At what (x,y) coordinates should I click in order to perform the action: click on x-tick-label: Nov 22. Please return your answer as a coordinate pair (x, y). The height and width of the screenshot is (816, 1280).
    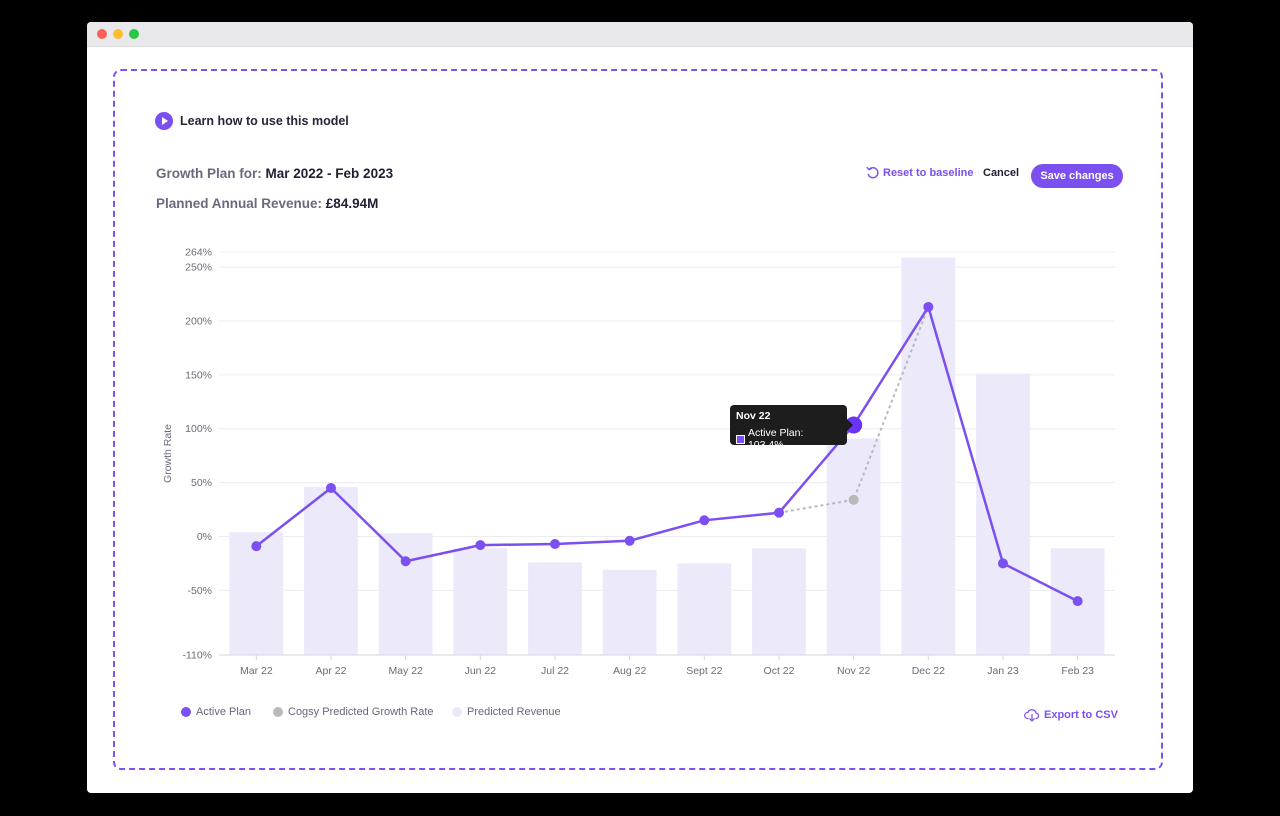
    Looking at the image, I should click on (853, 671).